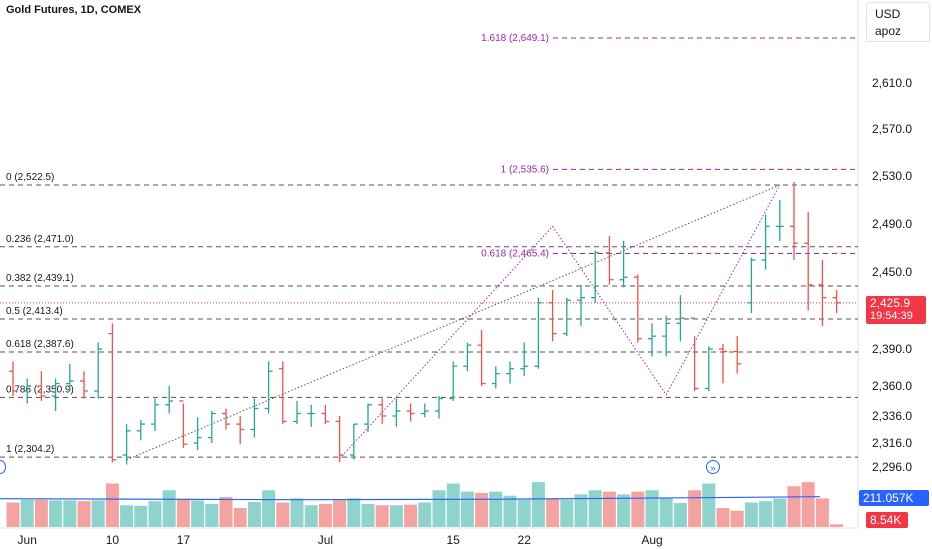 Image resolution: width=932 pixels, height=550 pixels. What do you see at coordinates (454, 540) in the screenshot?
I see `time-axis-tick-label: 15` at bounding box center [454, 540].